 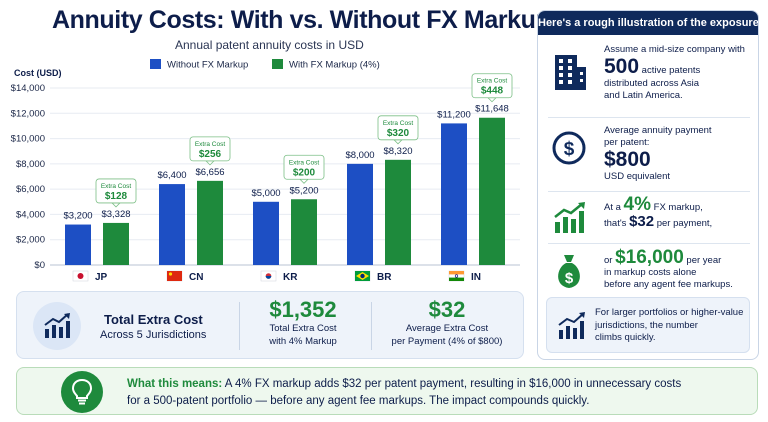 I want to click on row1-line3: distributed across Asia, so click(x=652, y=83).